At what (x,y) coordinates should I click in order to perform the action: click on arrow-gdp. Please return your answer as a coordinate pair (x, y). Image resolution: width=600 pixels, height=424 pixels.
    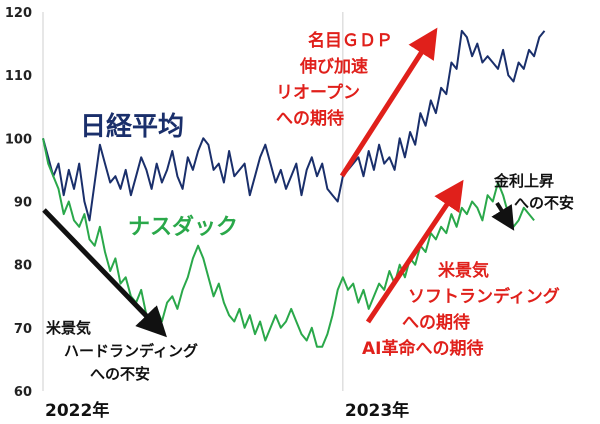
    Looking at the image, I should click on (388, 102).